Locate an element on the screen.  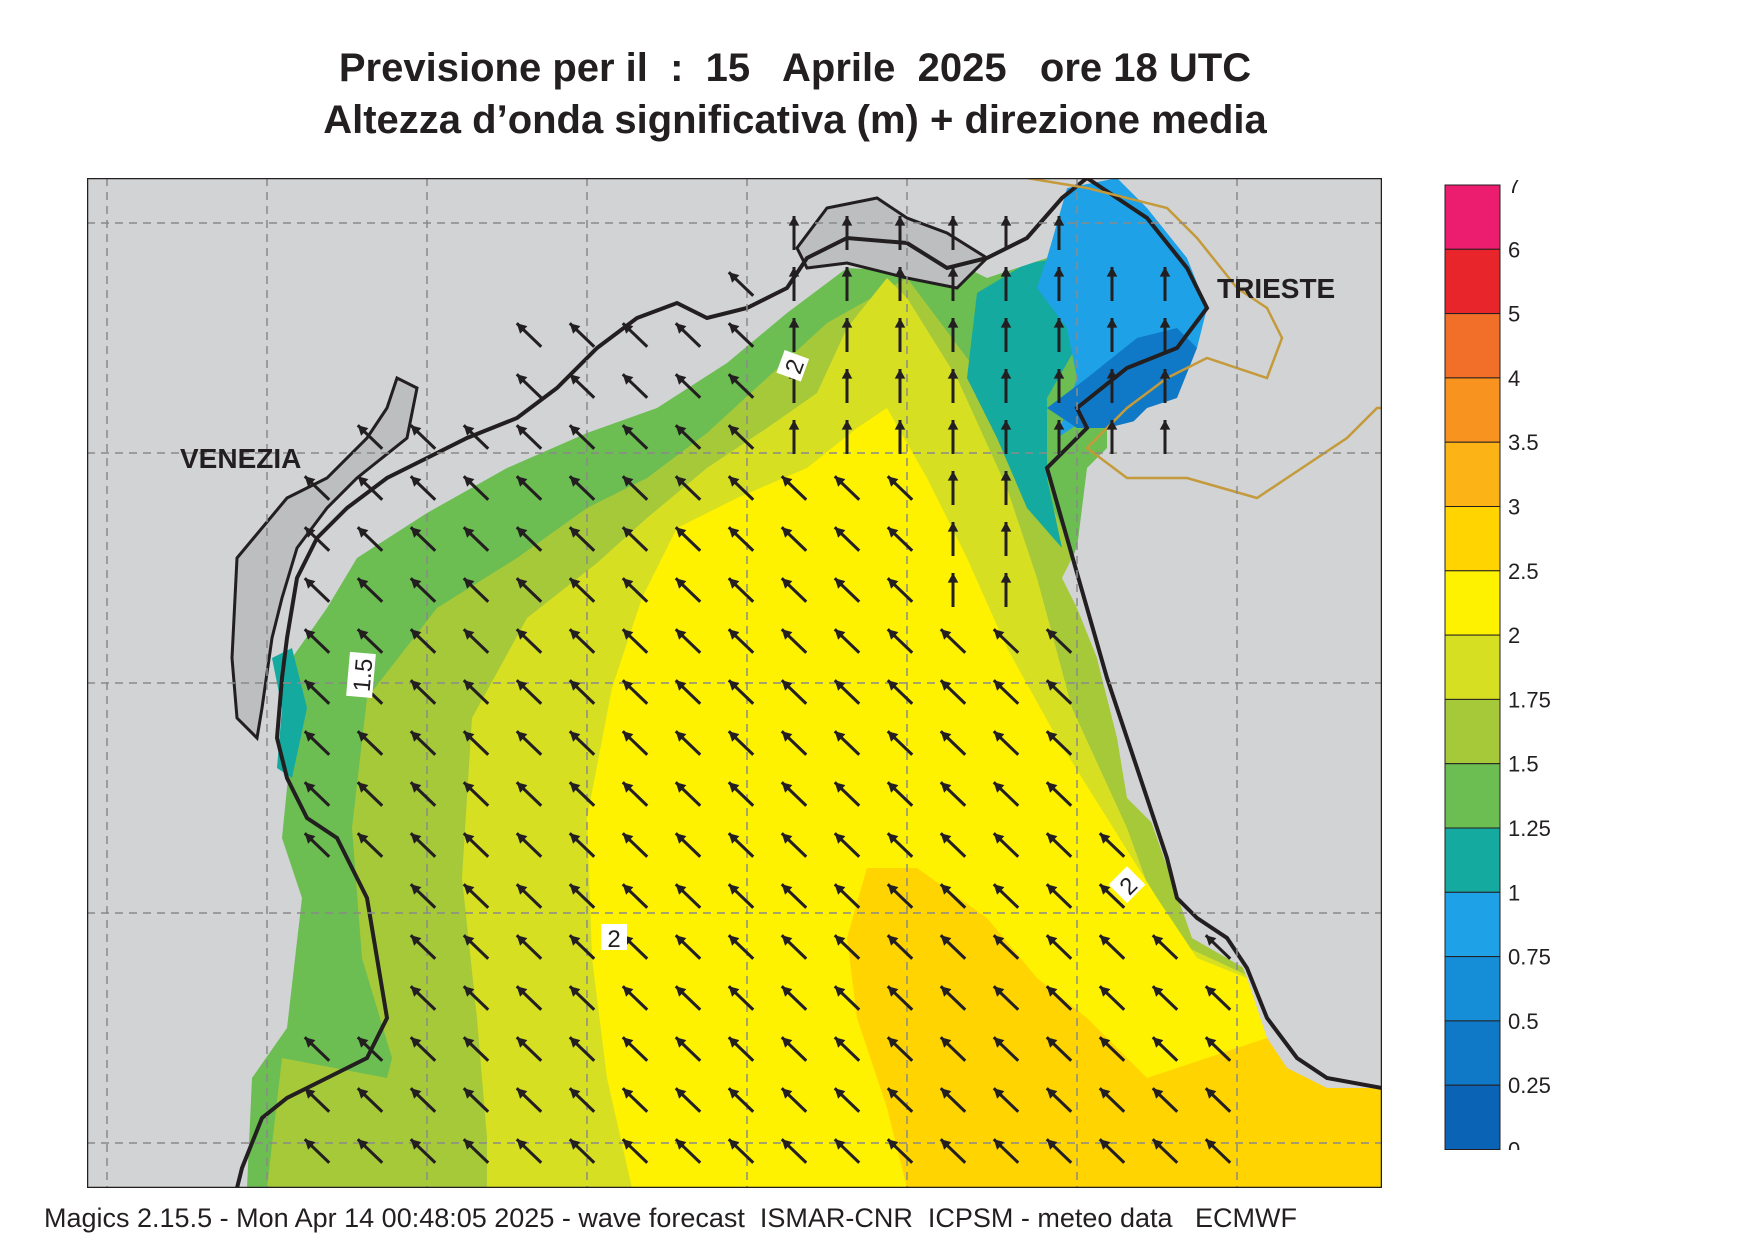
legend-tick-label: 1 is located at coordinates (1514, 892).